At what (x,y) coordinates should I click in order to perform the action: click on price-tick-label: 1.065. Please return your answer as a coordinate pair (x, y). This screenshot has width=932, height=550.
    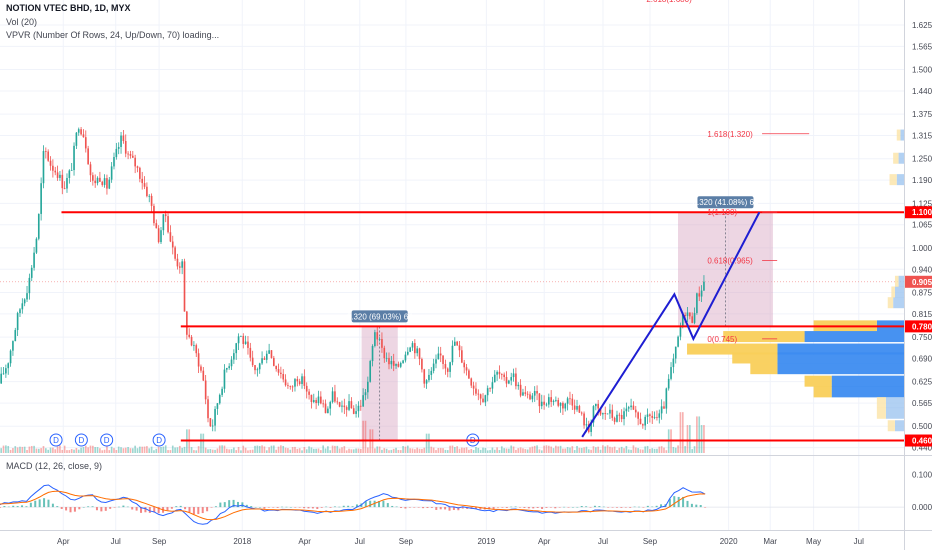
    Looking at the image, I should click on (922, 225).